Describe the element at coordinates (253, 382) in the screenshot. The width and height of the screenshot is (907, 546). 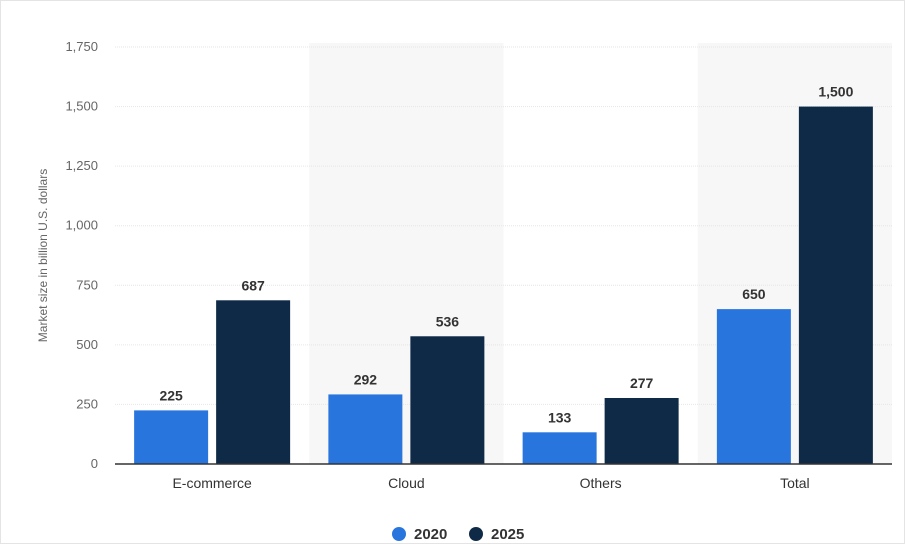
I see `bar-2025-e-commerce` at that location.